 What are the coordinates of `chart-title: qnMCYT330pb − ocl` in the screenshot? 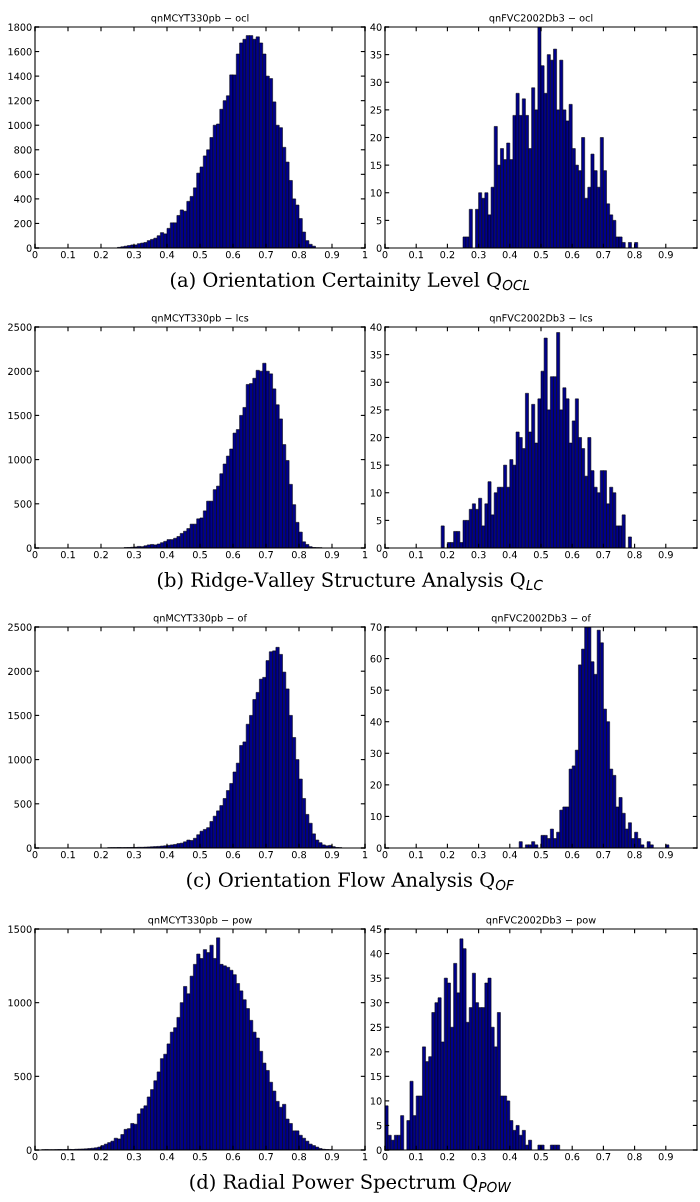 It's located at (200, 19).